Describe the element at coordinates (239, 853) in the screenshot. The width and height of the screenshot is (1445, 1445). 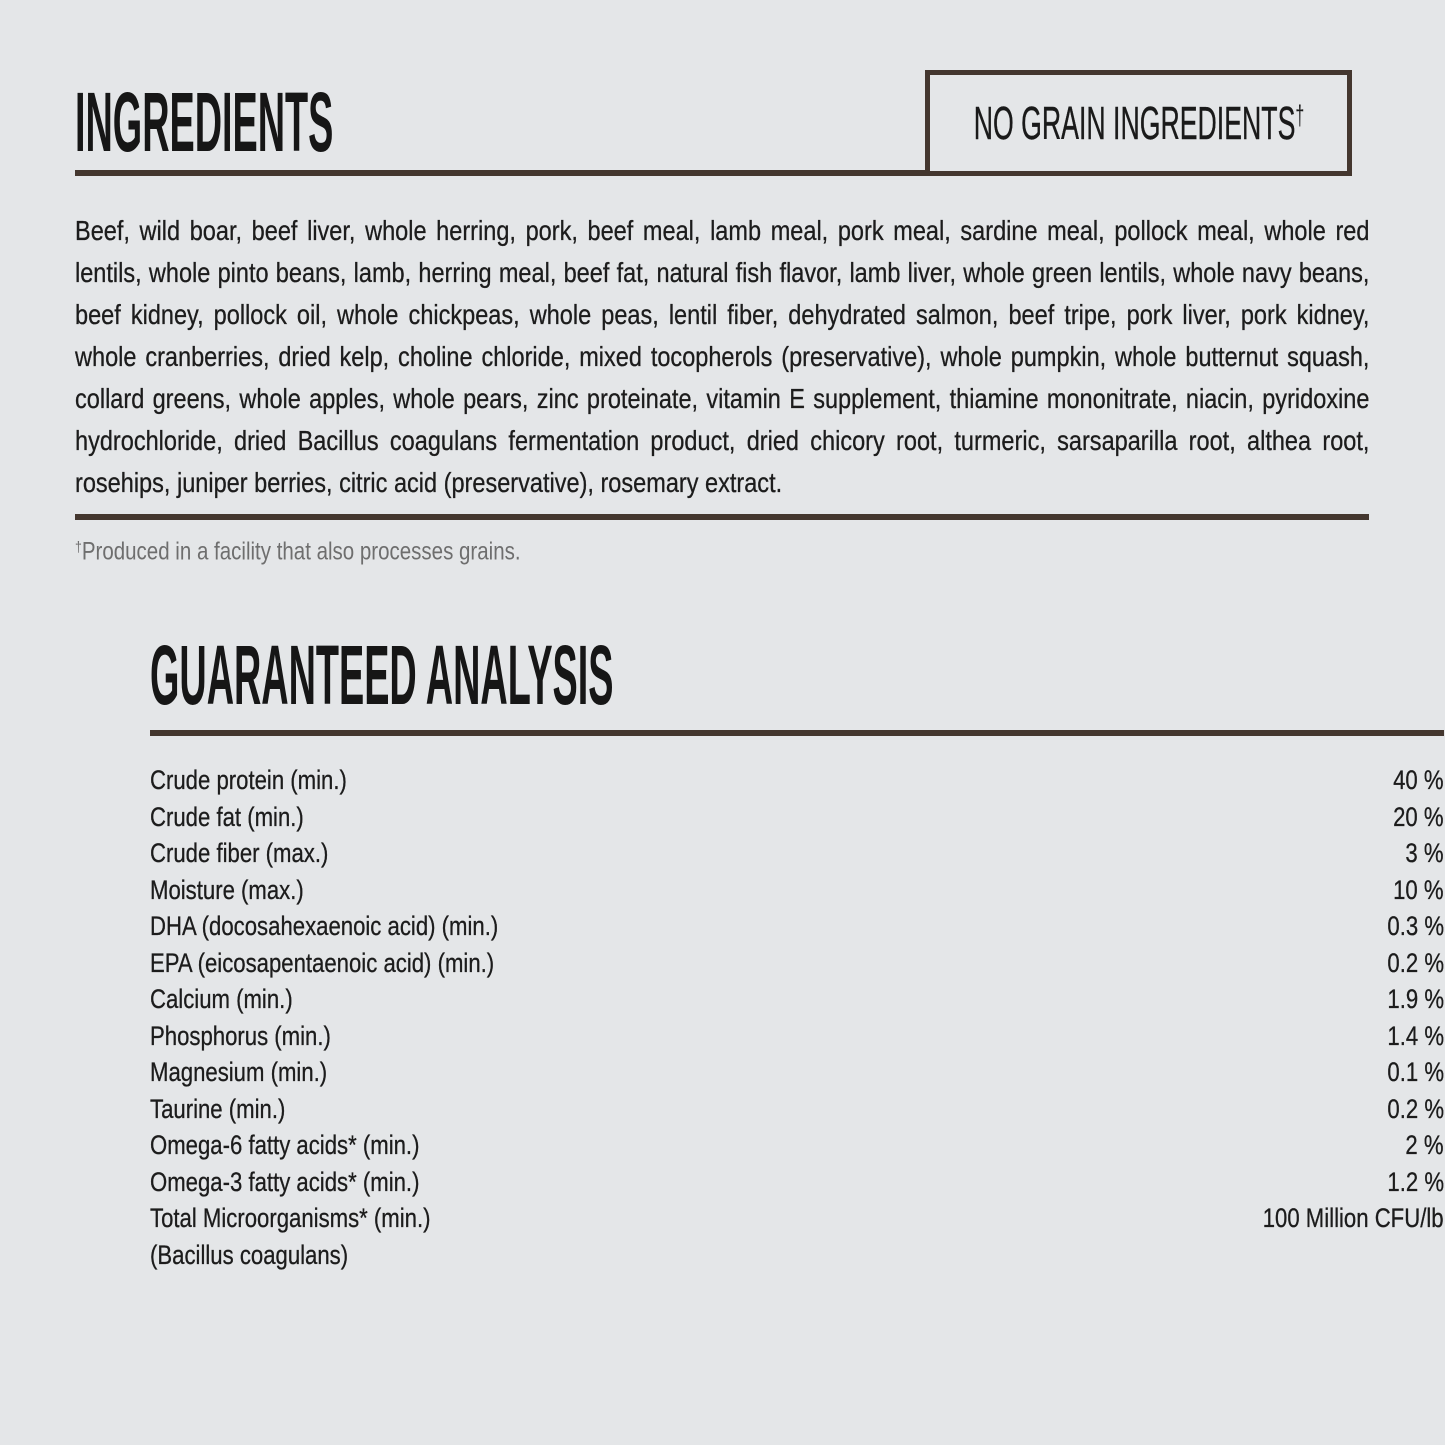
I see `analysis-label: Crude fiber (max.)` at that location.